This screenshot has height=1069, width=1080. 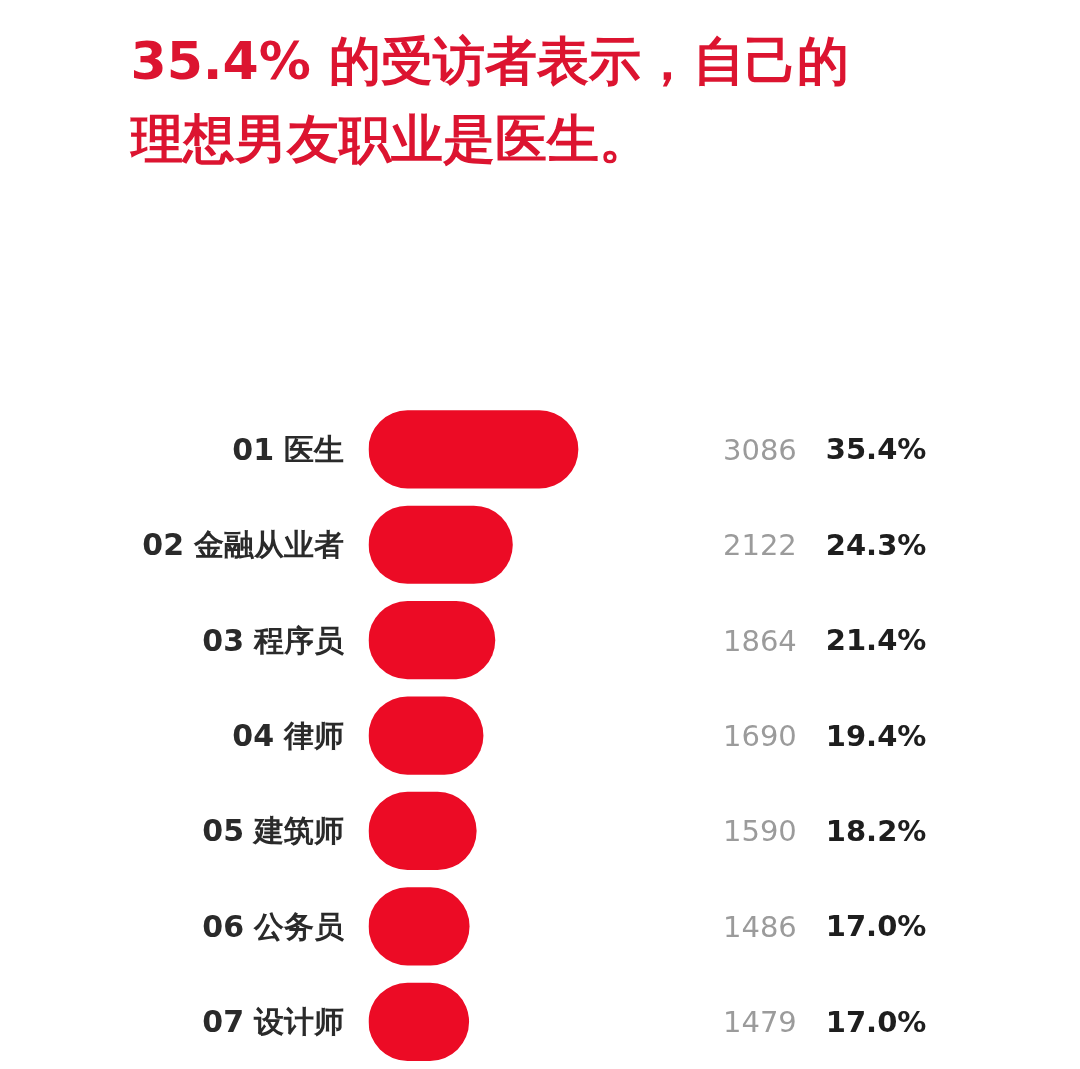 What do you see at coordinates (759, 640) in the screenshot?
I see `data-label: 1864` at bounding box center [759, 640].